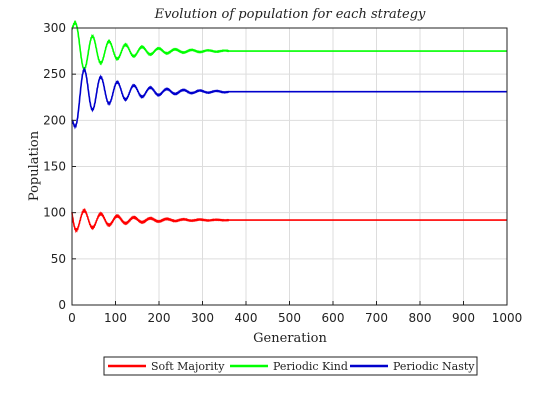 The image size is (560, 420). What do you see at coordinates (72, 318) in the screenshot?
I see `x-tick-label: 0` at bounding box center [72, 318].